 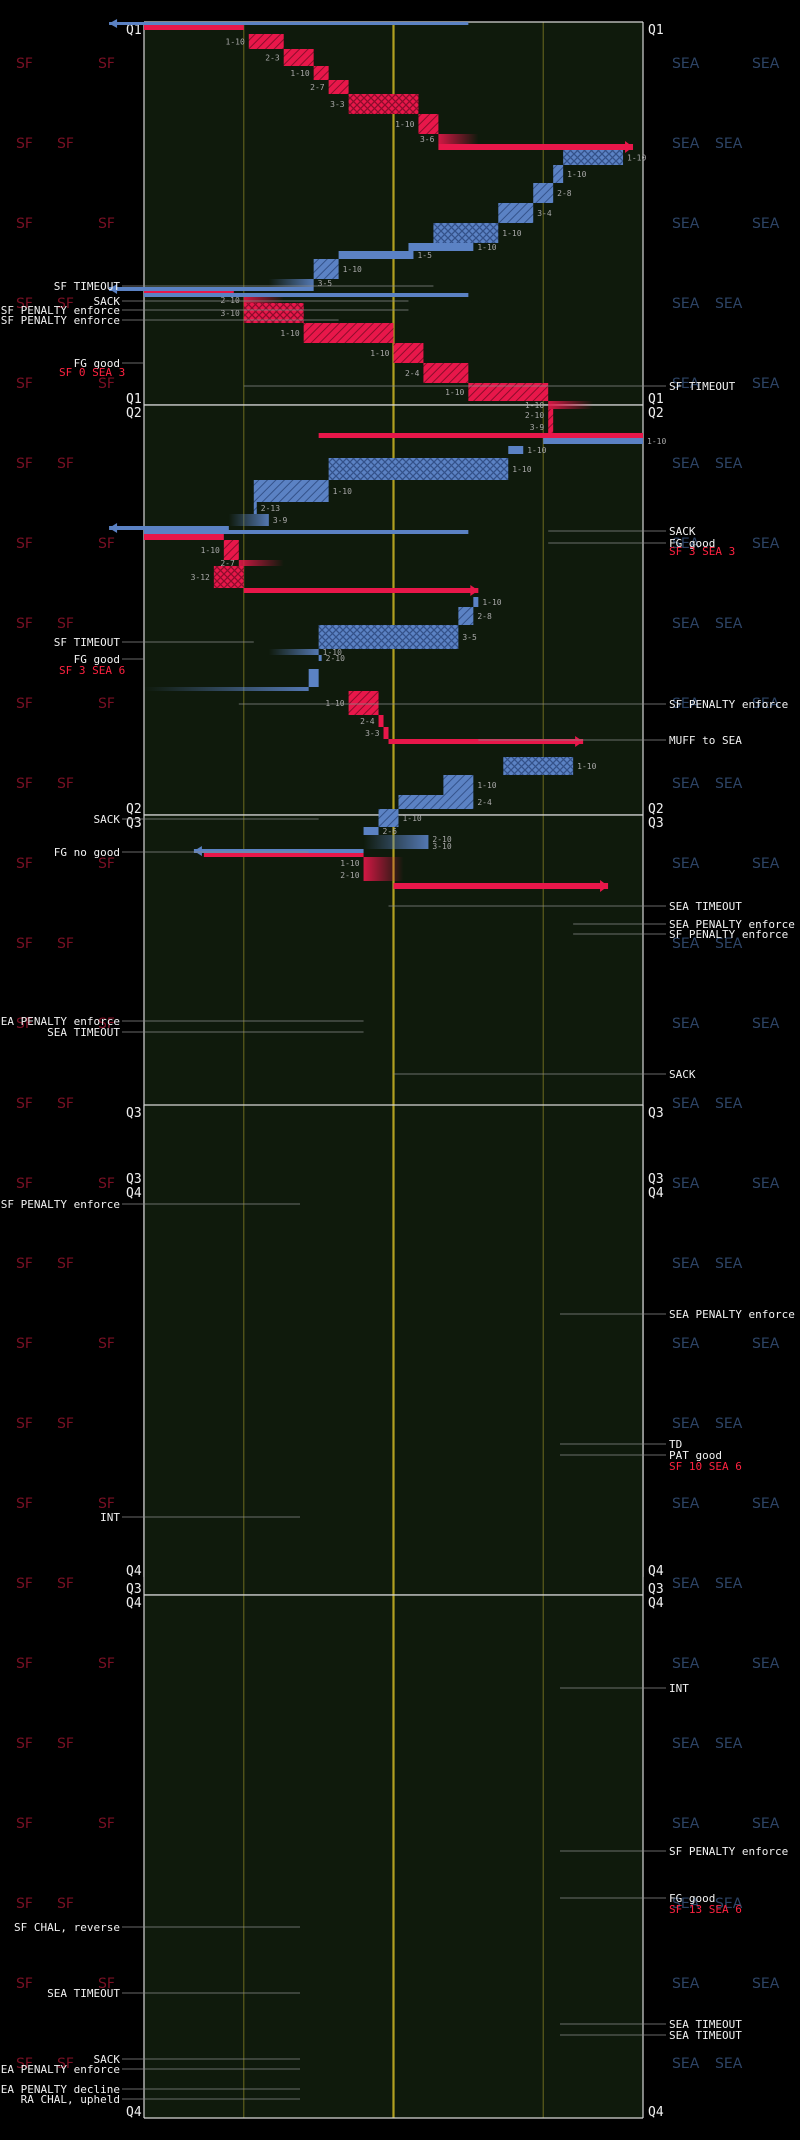 What do you see at coordinates (200, 577) in the screenshot?
I see `down-distance-label: 3-12` at bounding box center [200, 577].